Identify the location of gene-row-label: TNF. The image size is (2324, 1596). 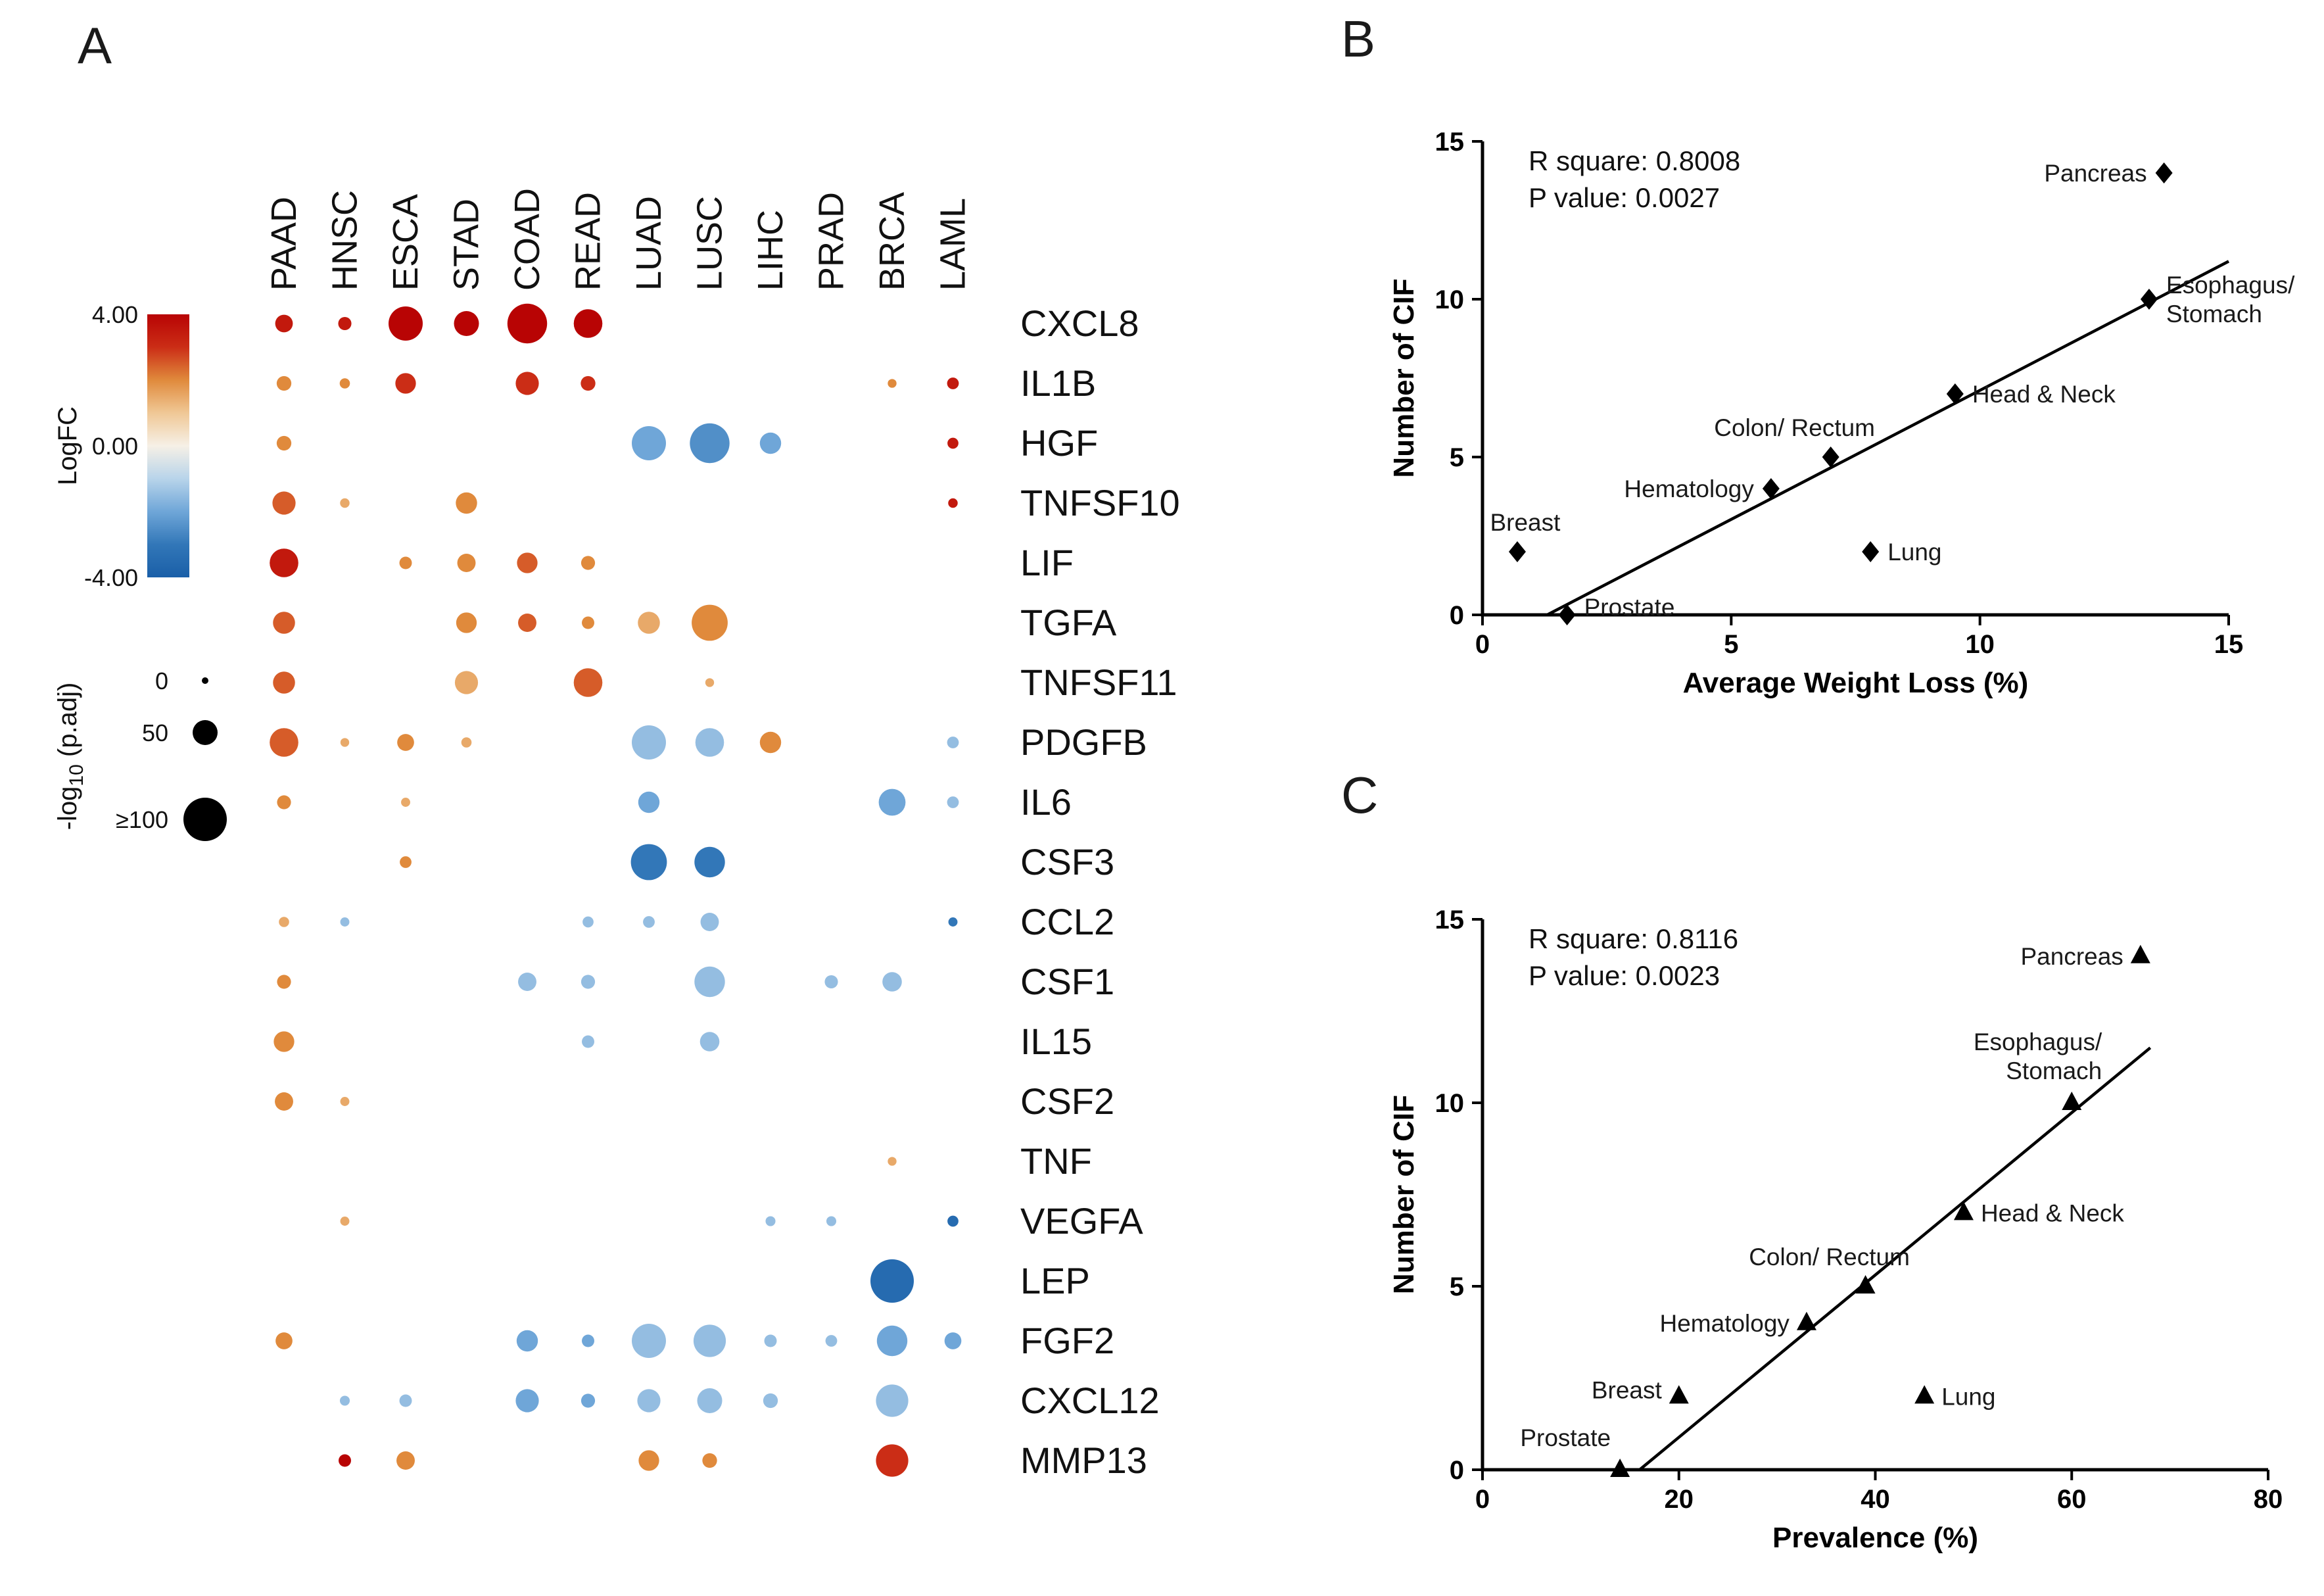
(1056, 1161).